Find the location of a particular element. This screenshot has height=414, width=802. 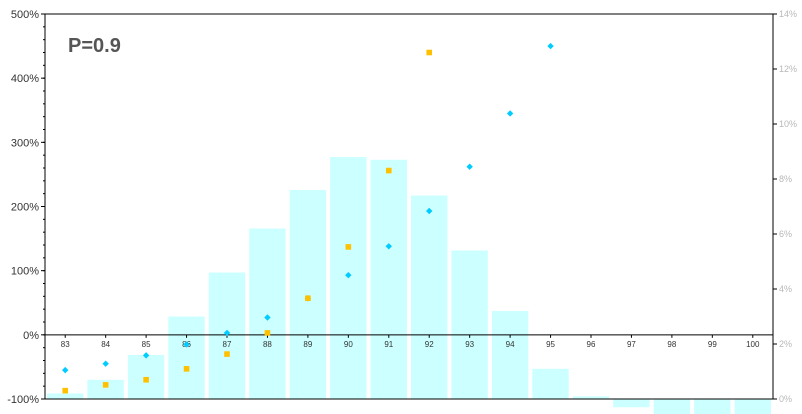

x-tick-label-95: 95 is located at coordinates (550, 344).